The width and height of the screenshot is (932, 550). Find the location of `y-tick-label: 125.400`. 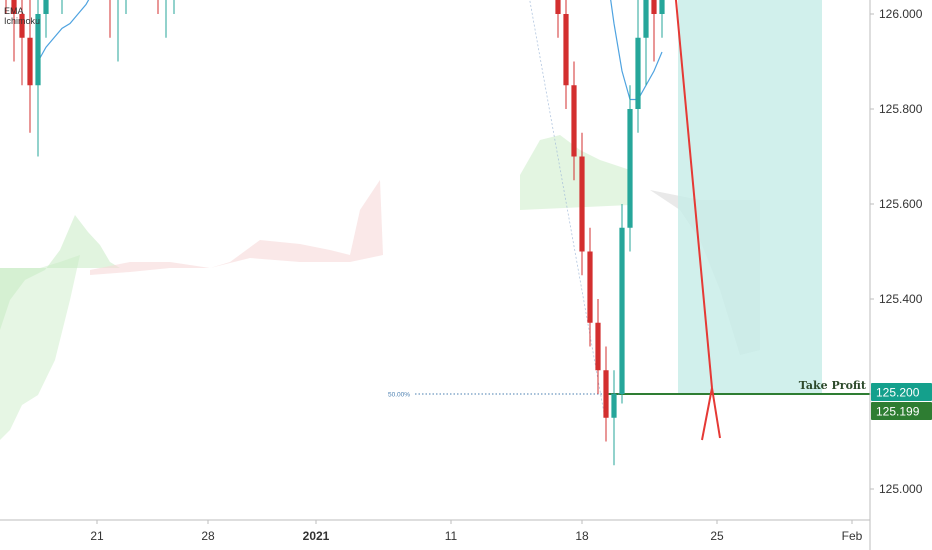

y-tick-label: 125.400 is located at coordinates (901, 299).